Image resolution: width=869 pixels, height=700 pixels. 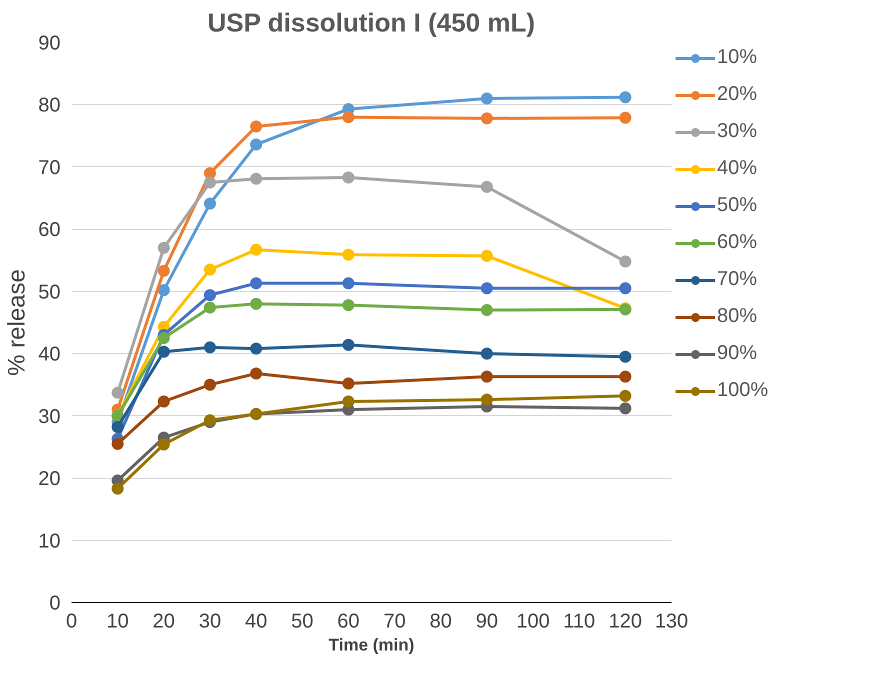 I want to click on y-tick-label: 50, so click(x=49, y=292).